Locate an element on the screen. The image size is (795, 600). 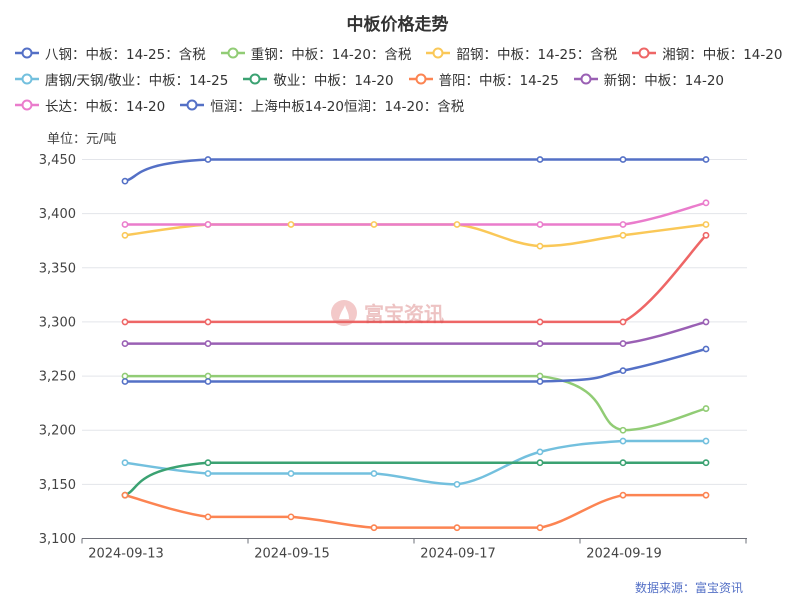
watermark-text: 富宝资讯 is located at coordinates (404, 314).